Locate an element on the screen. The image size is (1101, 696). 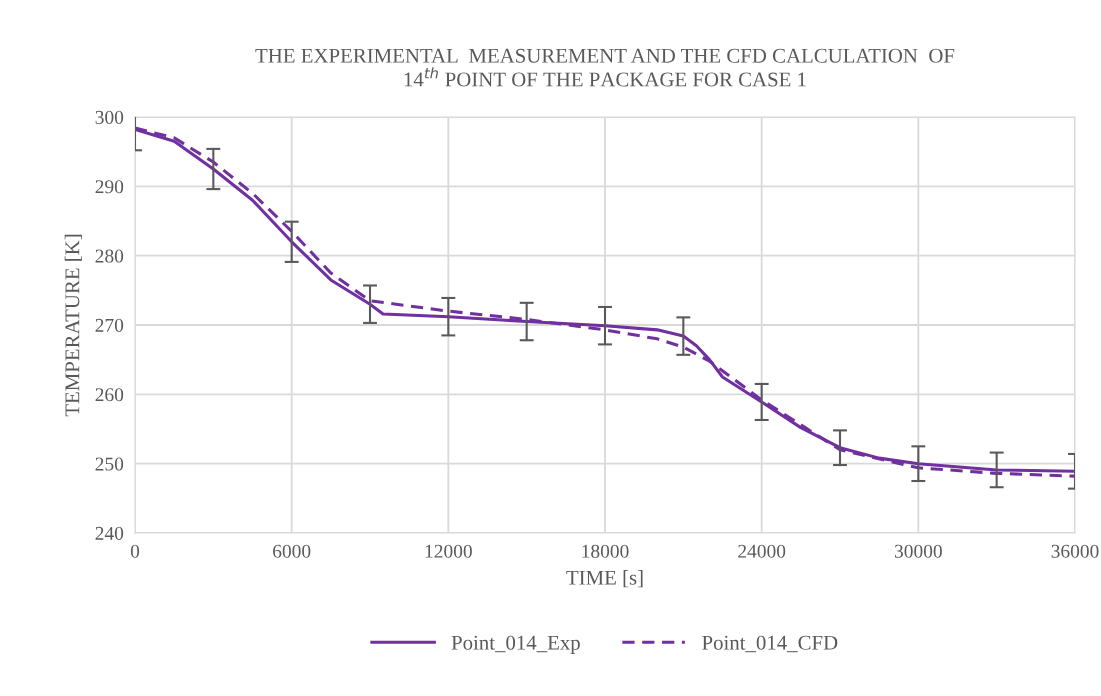
x-tick-label: 6000 is located at coordinates (292, 551).